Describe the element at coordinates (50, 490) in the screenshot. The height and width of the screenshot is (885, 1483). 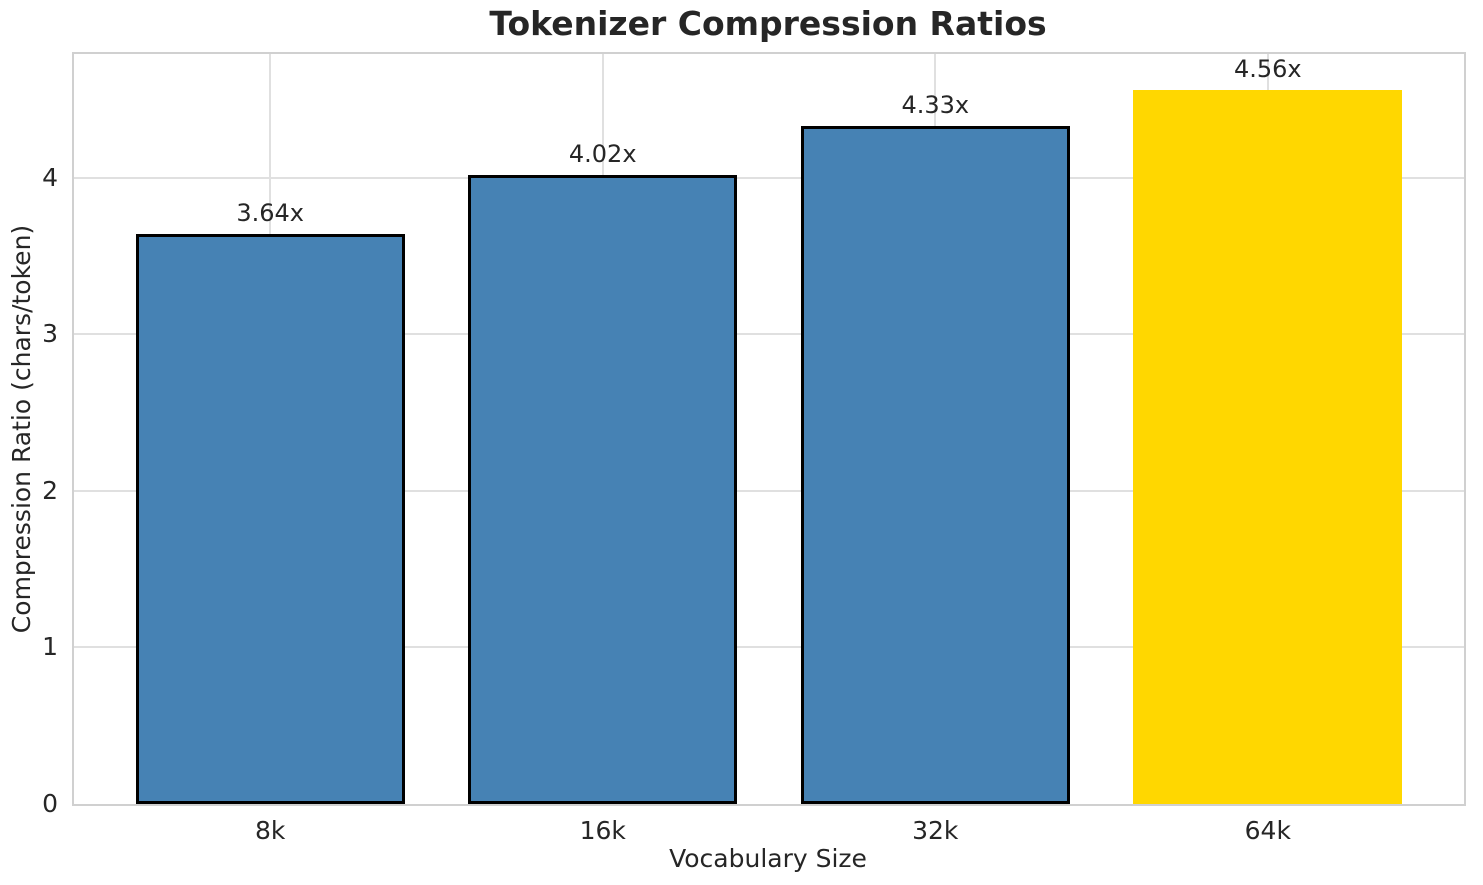
I see `y-tick-label: 2` at that location.